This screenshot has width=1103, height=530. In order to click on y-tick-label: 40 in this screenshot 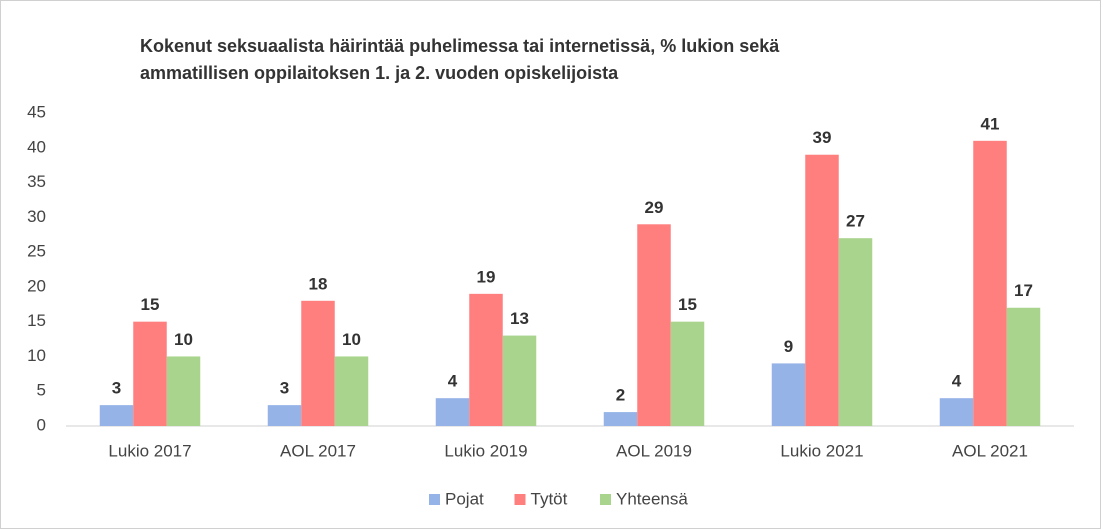, I will do `click(36, 146)`.